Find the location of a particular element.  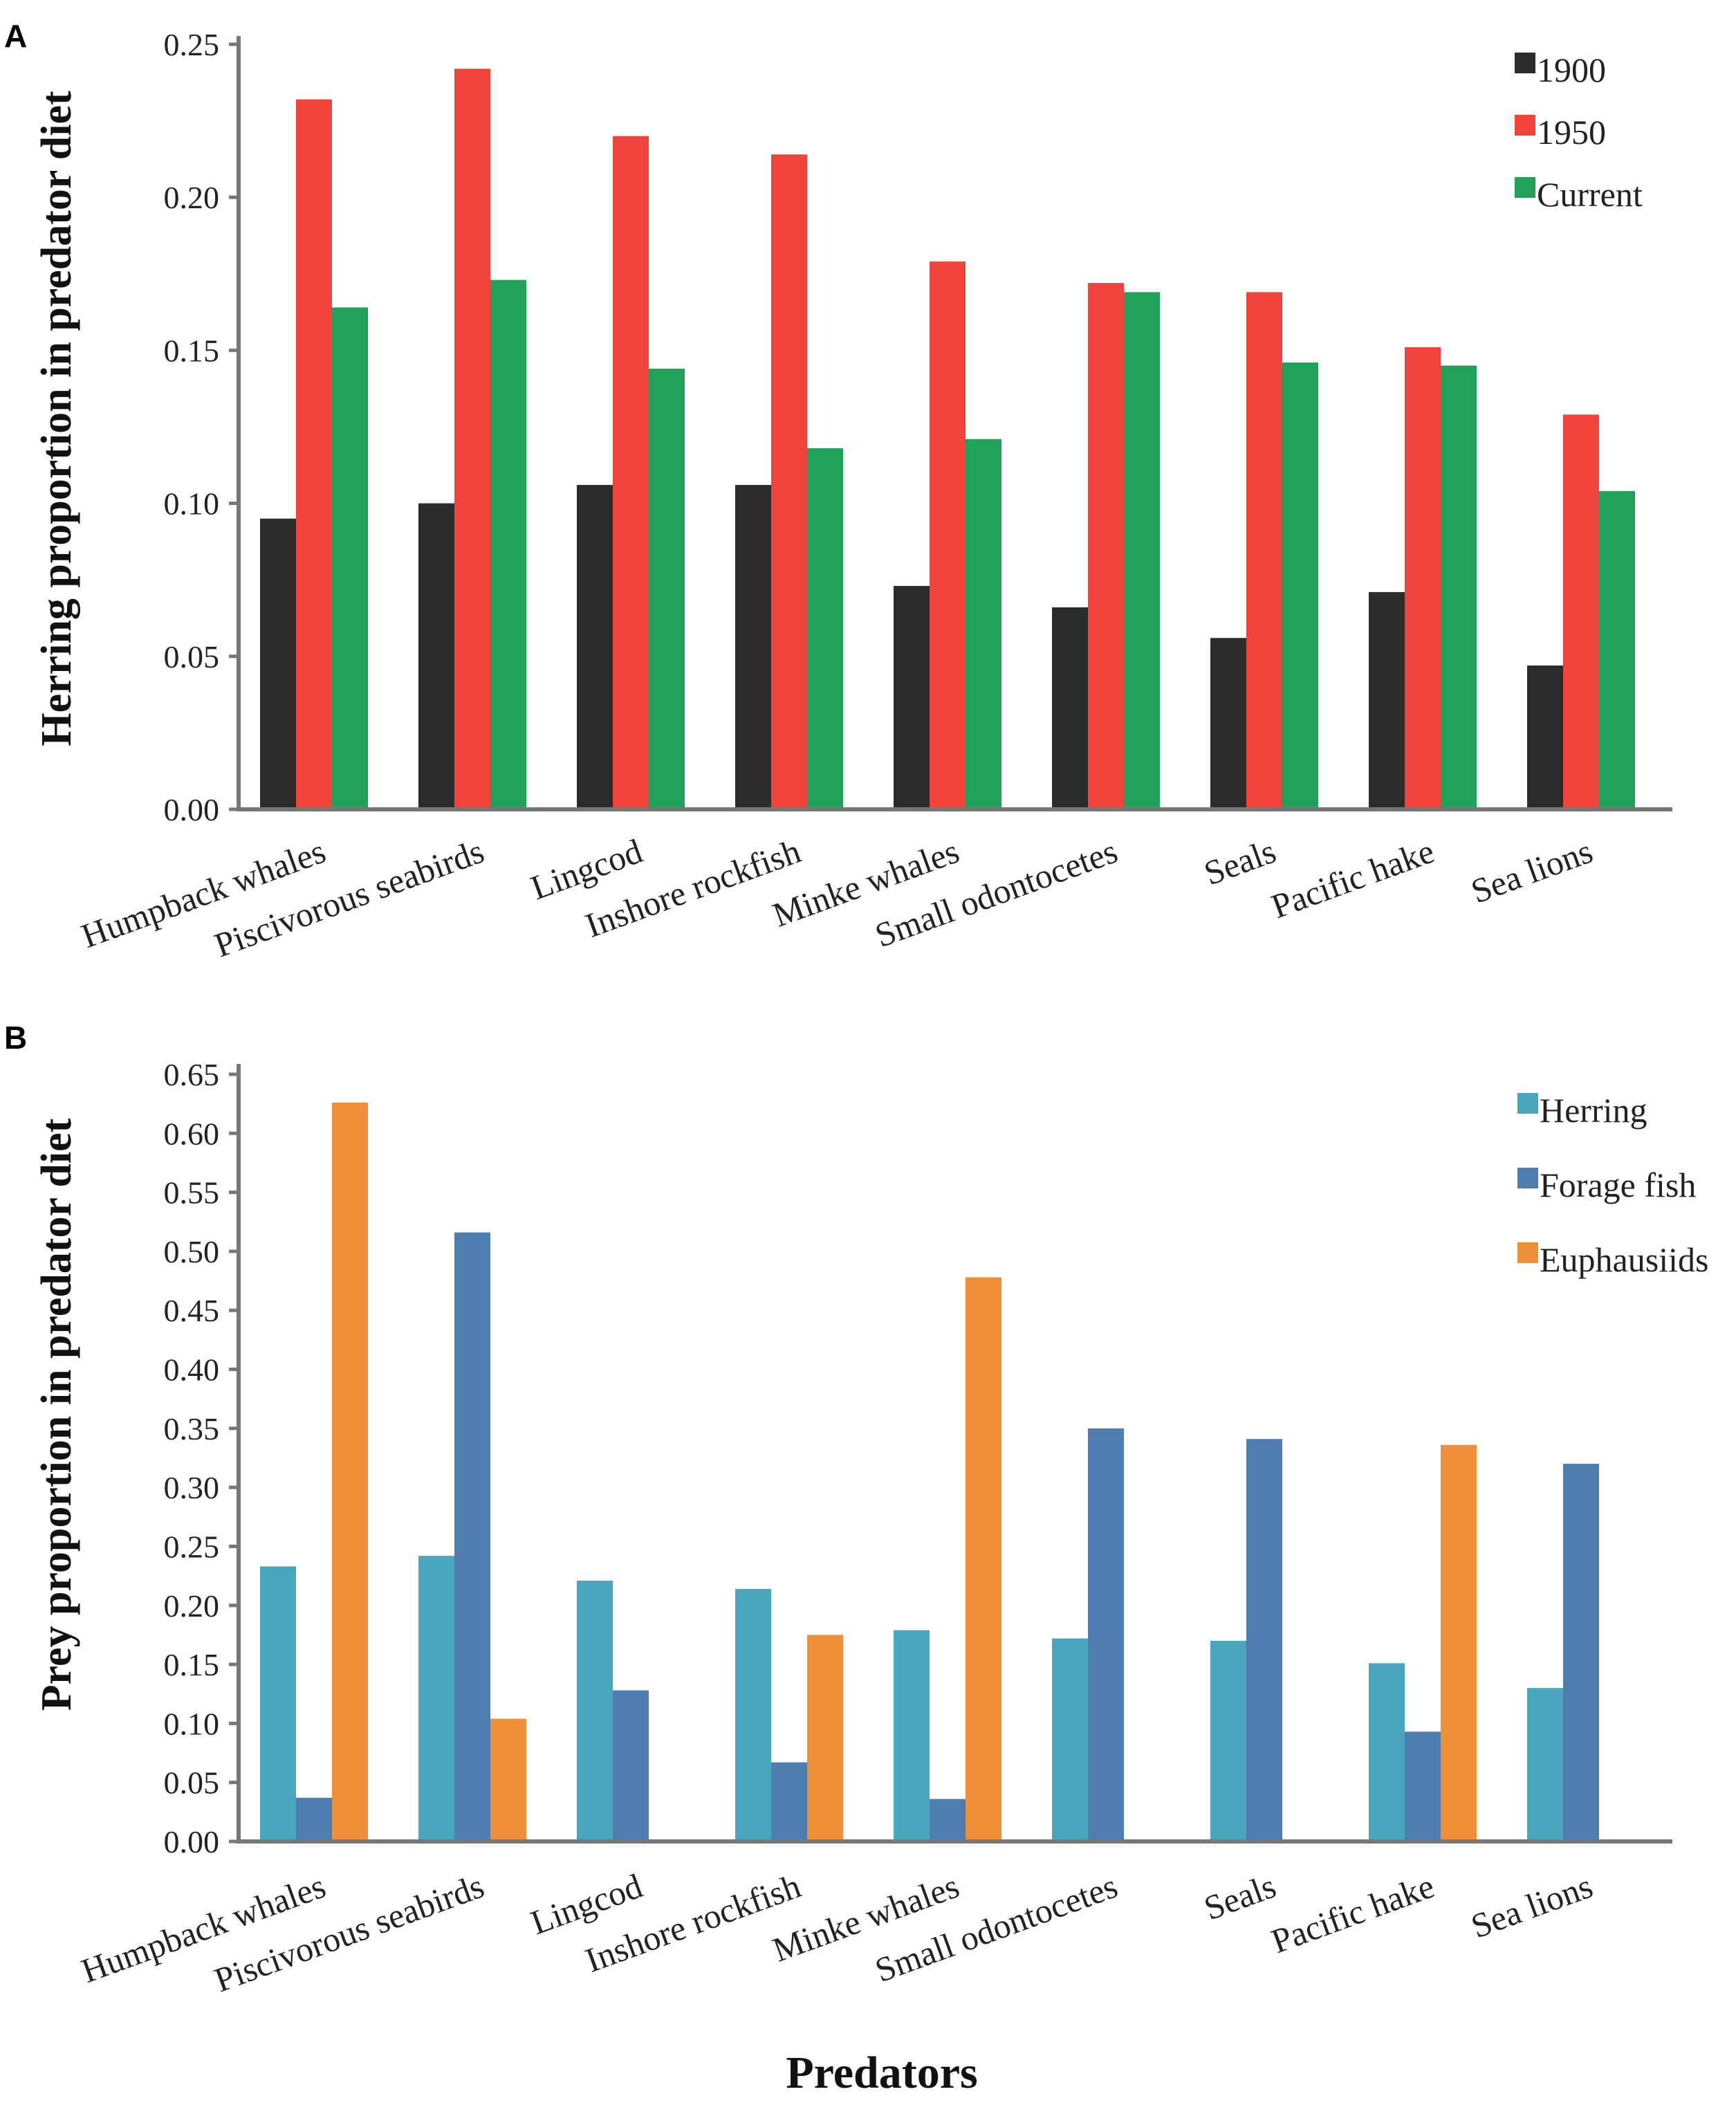

panel-b-letter: B is located at coordinates (15, 1038).